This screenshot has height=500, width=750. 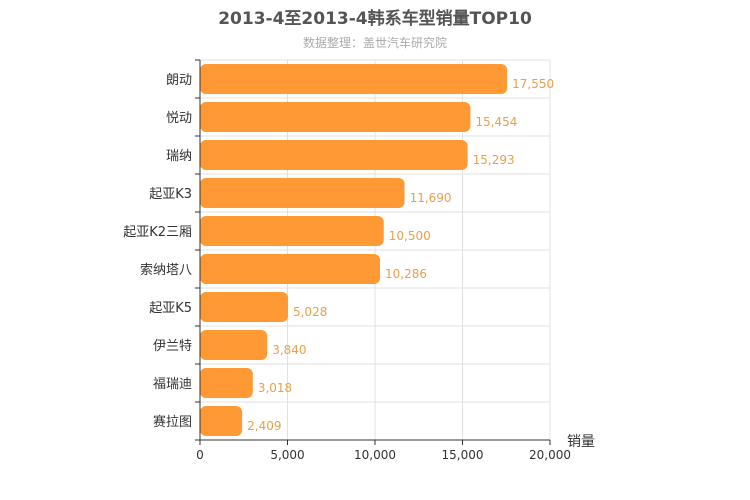 I want to click on category-label: 起亚K2三厢, so click(x=157, y=232).